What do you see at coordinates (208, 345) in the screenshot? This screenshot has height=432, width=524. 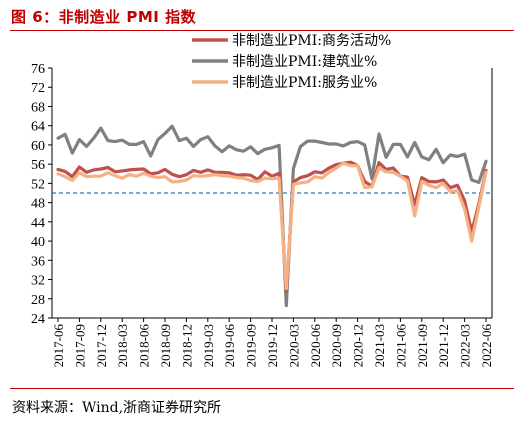 I see `x-tick-label: 2019-03` at bounding box center [208, 345].